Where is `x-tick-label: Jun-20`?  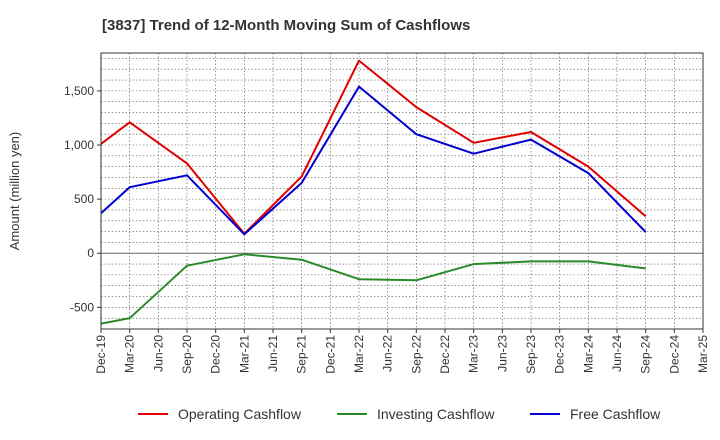
x-tick-label: Jun-20 is located at coordinates (158, 353).